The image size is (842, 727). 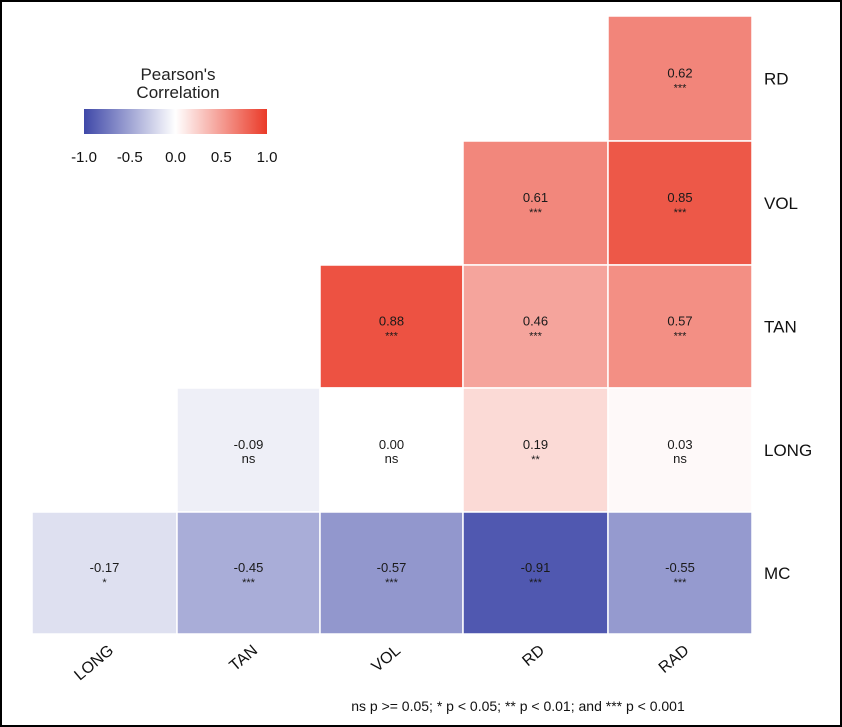 I want to click on cell-value-label: 0.46, so click(x=535, y=321).